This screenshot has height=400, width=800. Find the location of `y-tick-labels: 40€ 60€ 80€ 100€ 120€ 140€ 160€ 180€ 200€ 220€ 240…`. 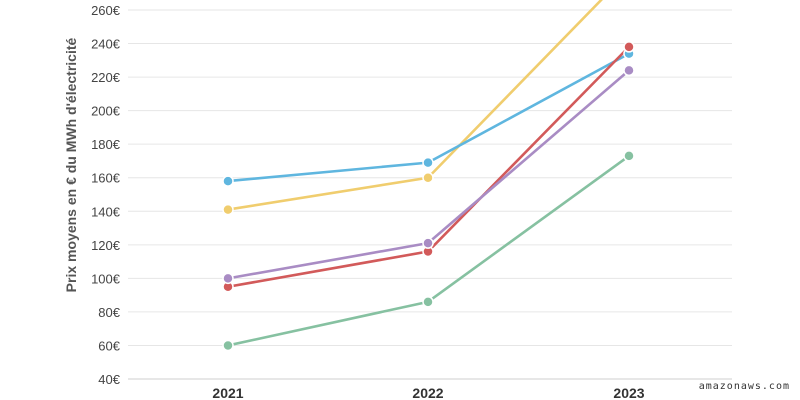

y-tick-labels: 40€ 60€ 80€ 100€ 120€ 140€ 160€ 180€ 200€ 220€ 240… is located at coordinates (106, 195).